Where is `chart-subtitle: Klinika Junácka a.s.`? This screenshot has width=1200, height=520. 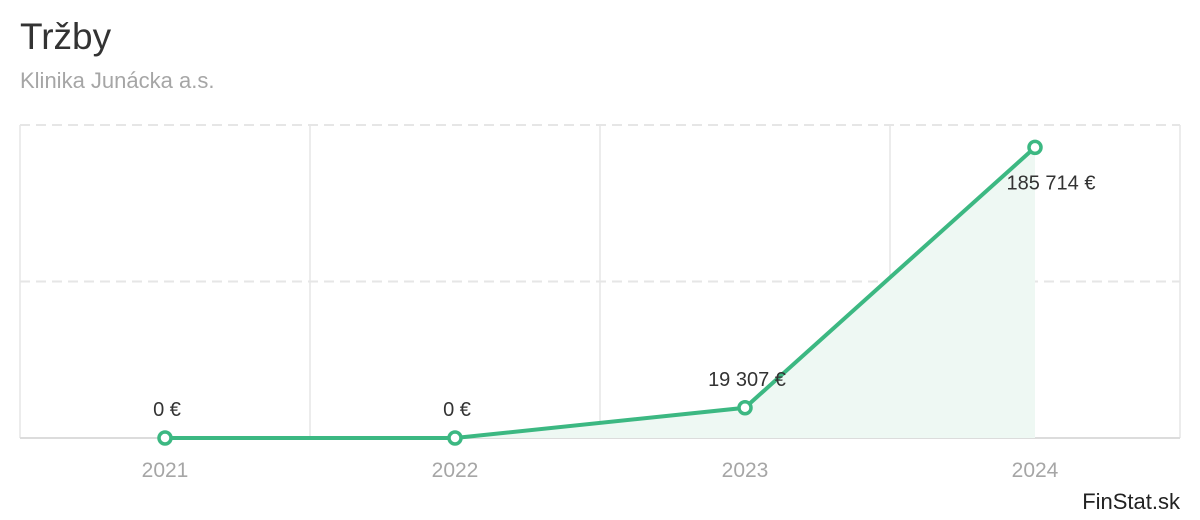
chart-subtitle: Klinika Junácka a.s. is located at coordinates (117, 80).